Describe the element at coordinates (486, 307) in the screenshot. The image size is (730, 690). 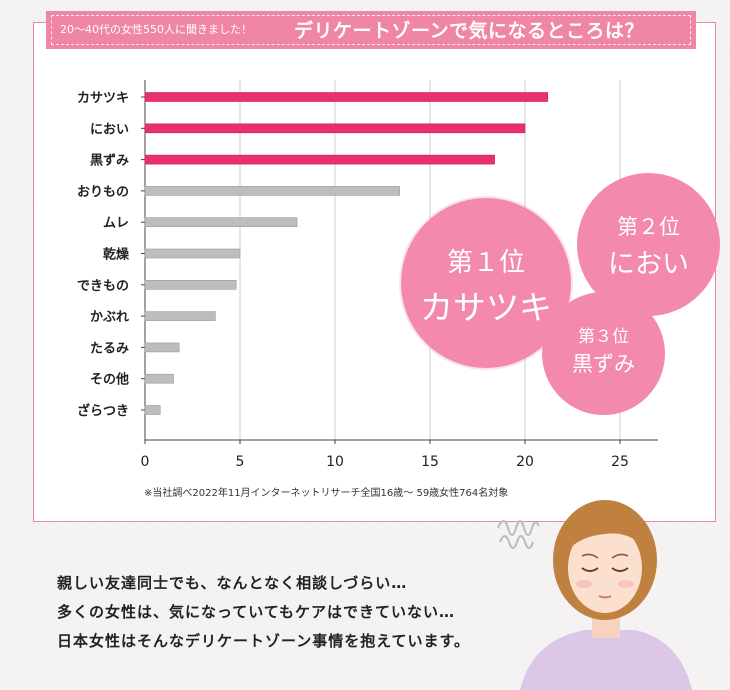
I see `rank-1-name: カサツキ` at that location.